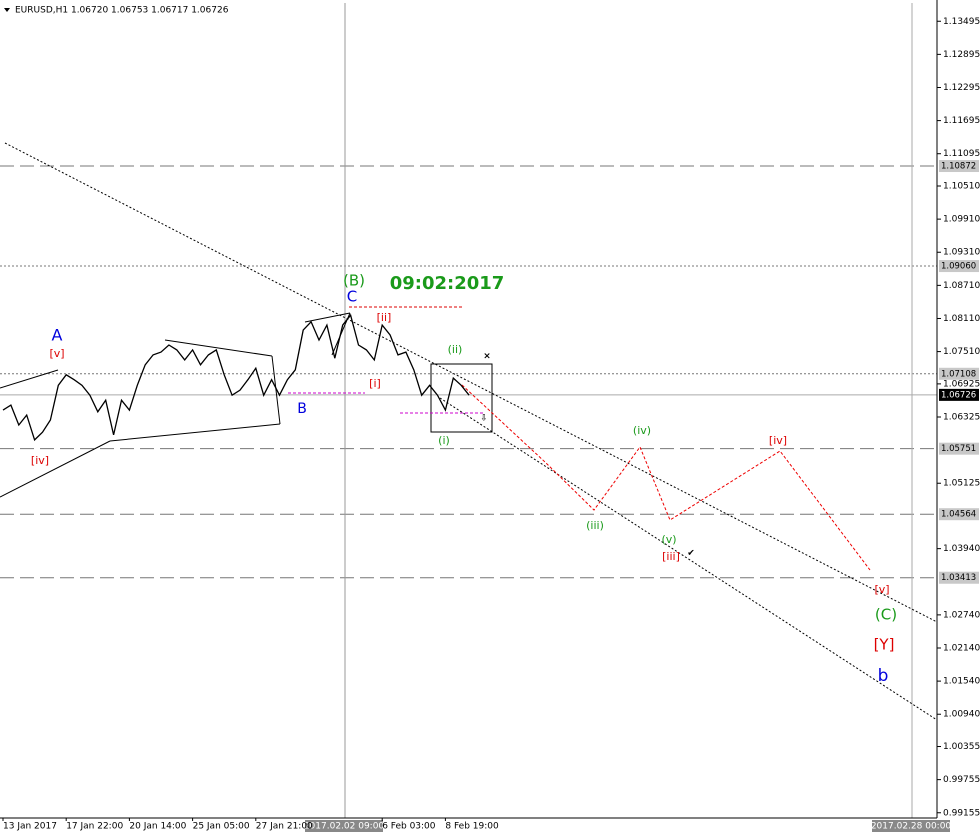 The height and width of the screenshot is (837, 980). I want to click on price-line, so click(236, 377).